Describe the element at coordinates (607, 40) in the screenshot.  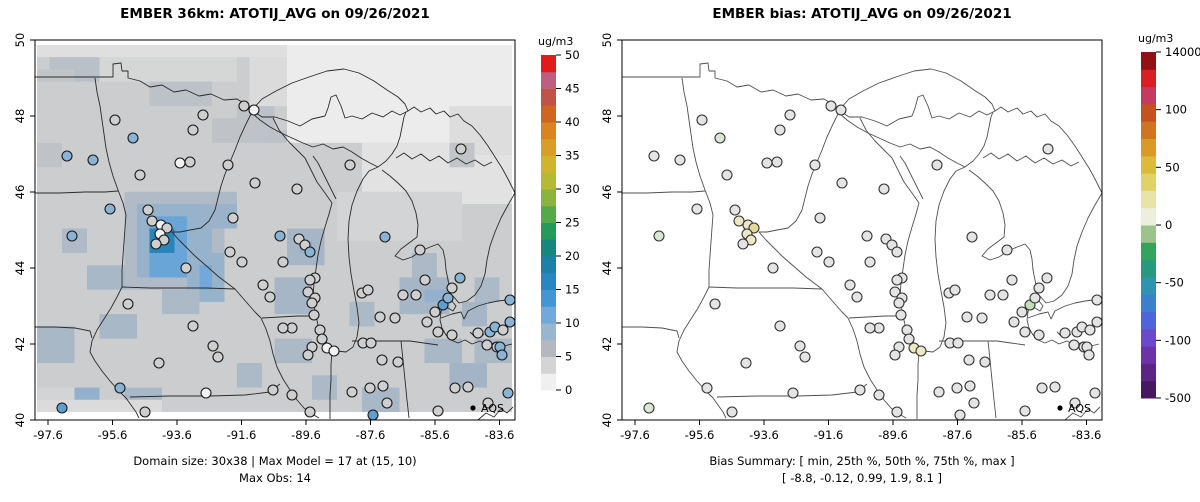
I see `y-axis-tick-label: 50` at that location.